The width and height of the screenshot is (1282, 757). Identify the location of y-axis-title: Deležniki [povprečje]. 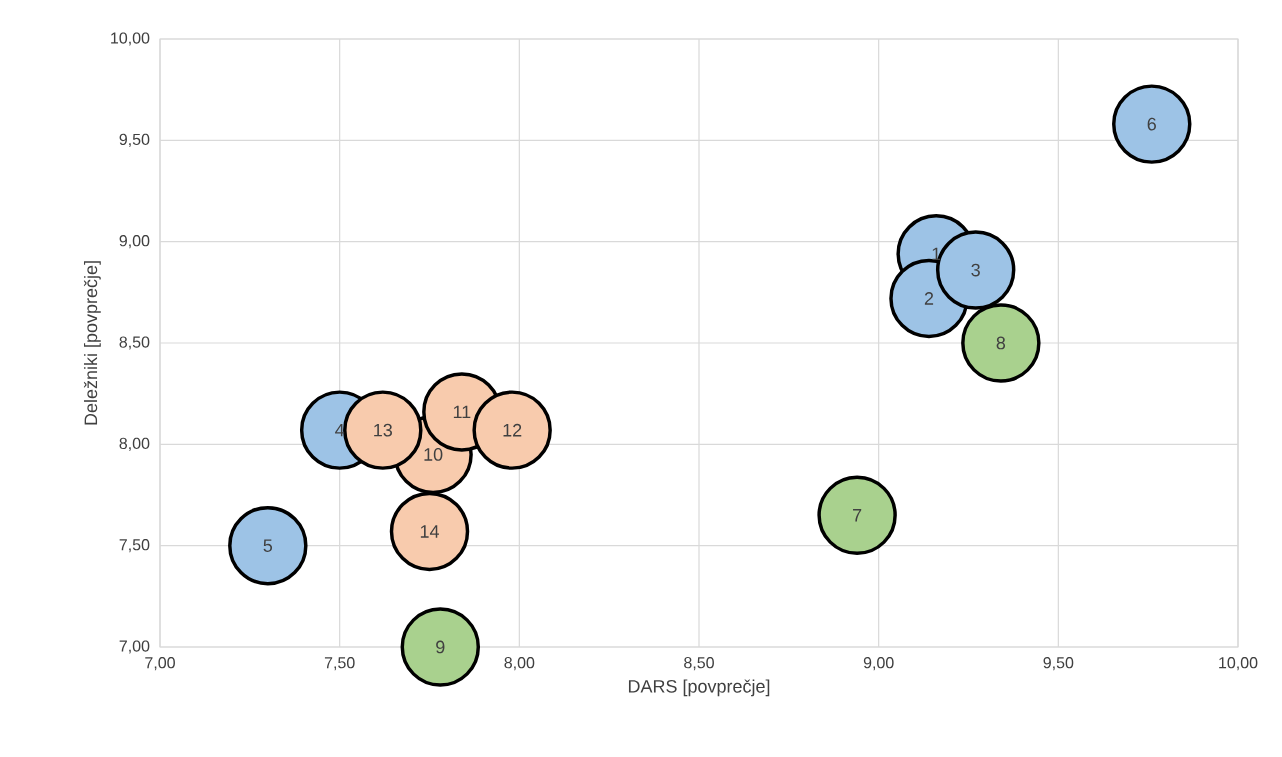
(92, 343).